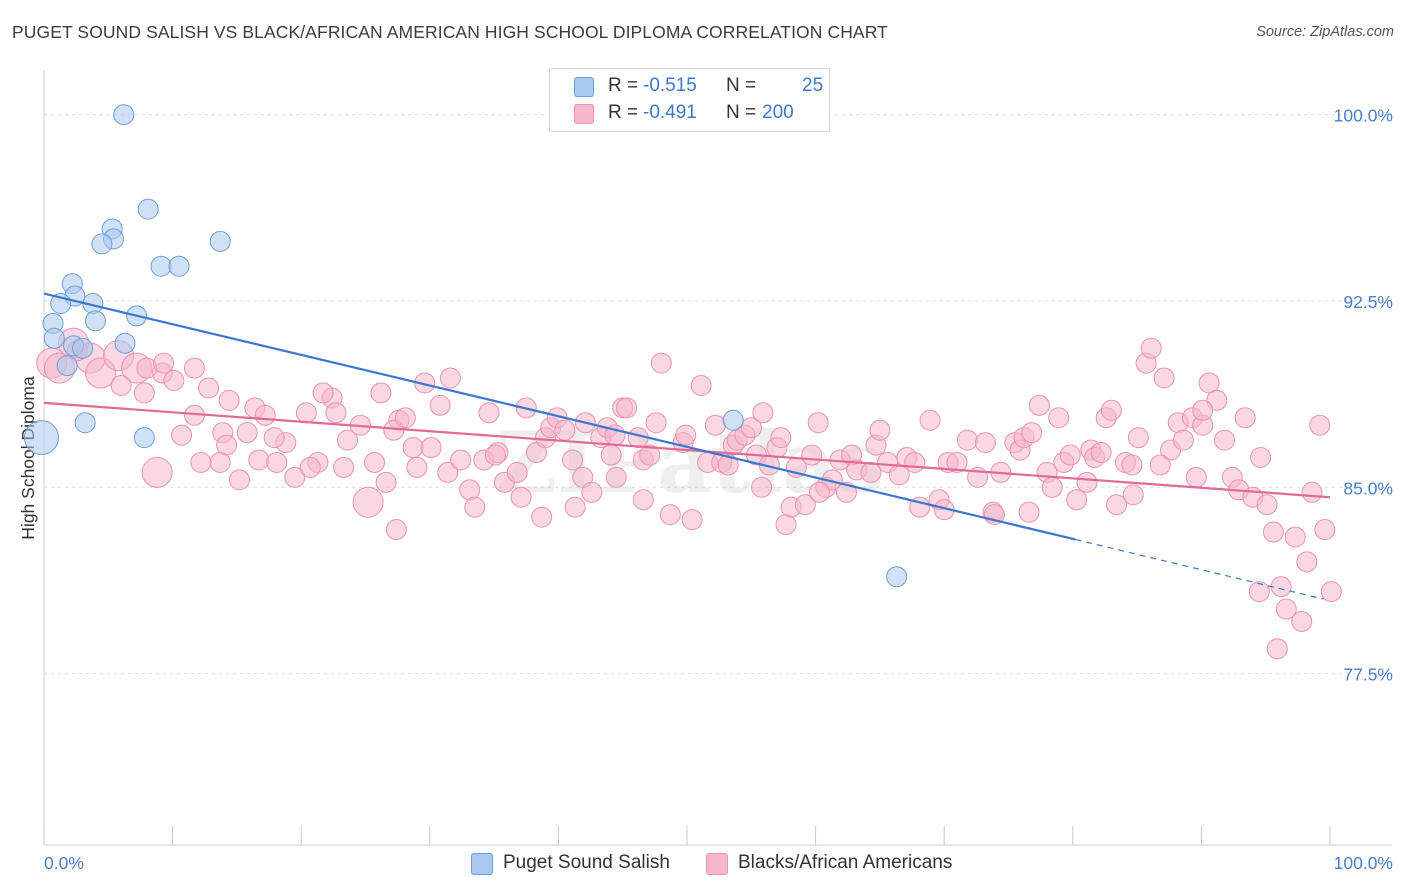 The height and width of the screenshot is (892, 1406). Describe the element at coordinates (1368, 675) in the screenshot. I see `y-tick-label: 77.5%` at that location.